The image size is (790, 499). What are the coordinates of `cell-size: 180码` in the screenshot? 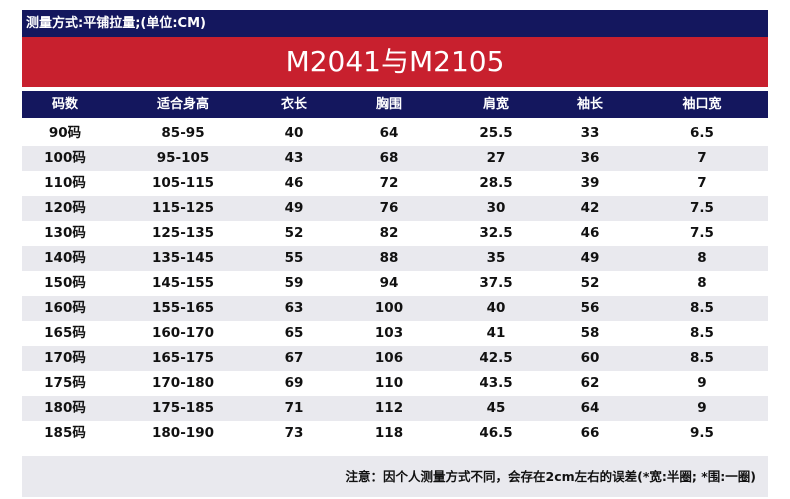 It's located at (65, 408).